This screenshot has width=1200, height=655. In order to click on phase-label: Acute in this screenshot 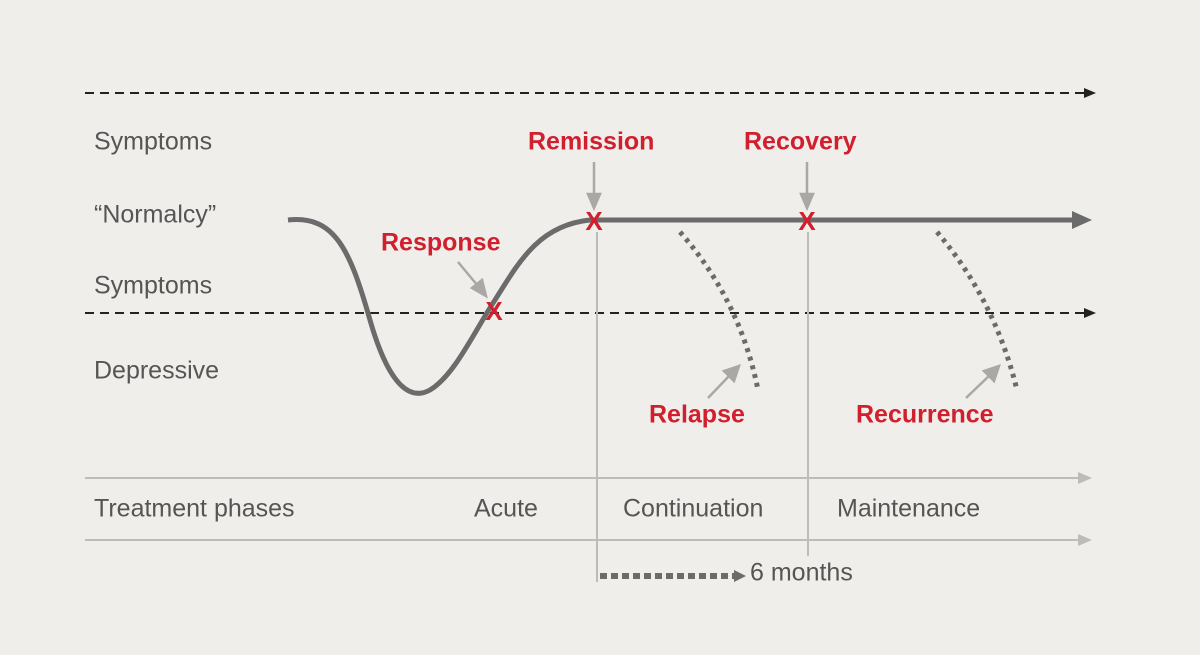, I will do `click(506, 509)`.